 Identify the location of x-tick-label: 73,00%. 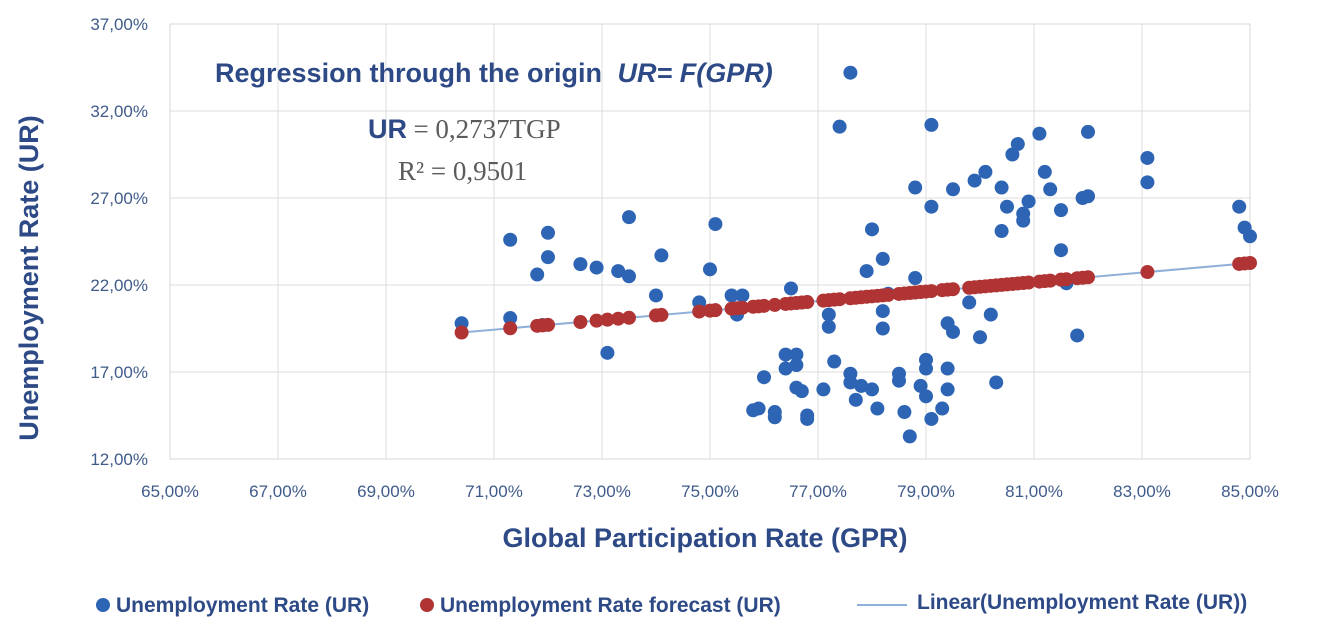
(602, 491).